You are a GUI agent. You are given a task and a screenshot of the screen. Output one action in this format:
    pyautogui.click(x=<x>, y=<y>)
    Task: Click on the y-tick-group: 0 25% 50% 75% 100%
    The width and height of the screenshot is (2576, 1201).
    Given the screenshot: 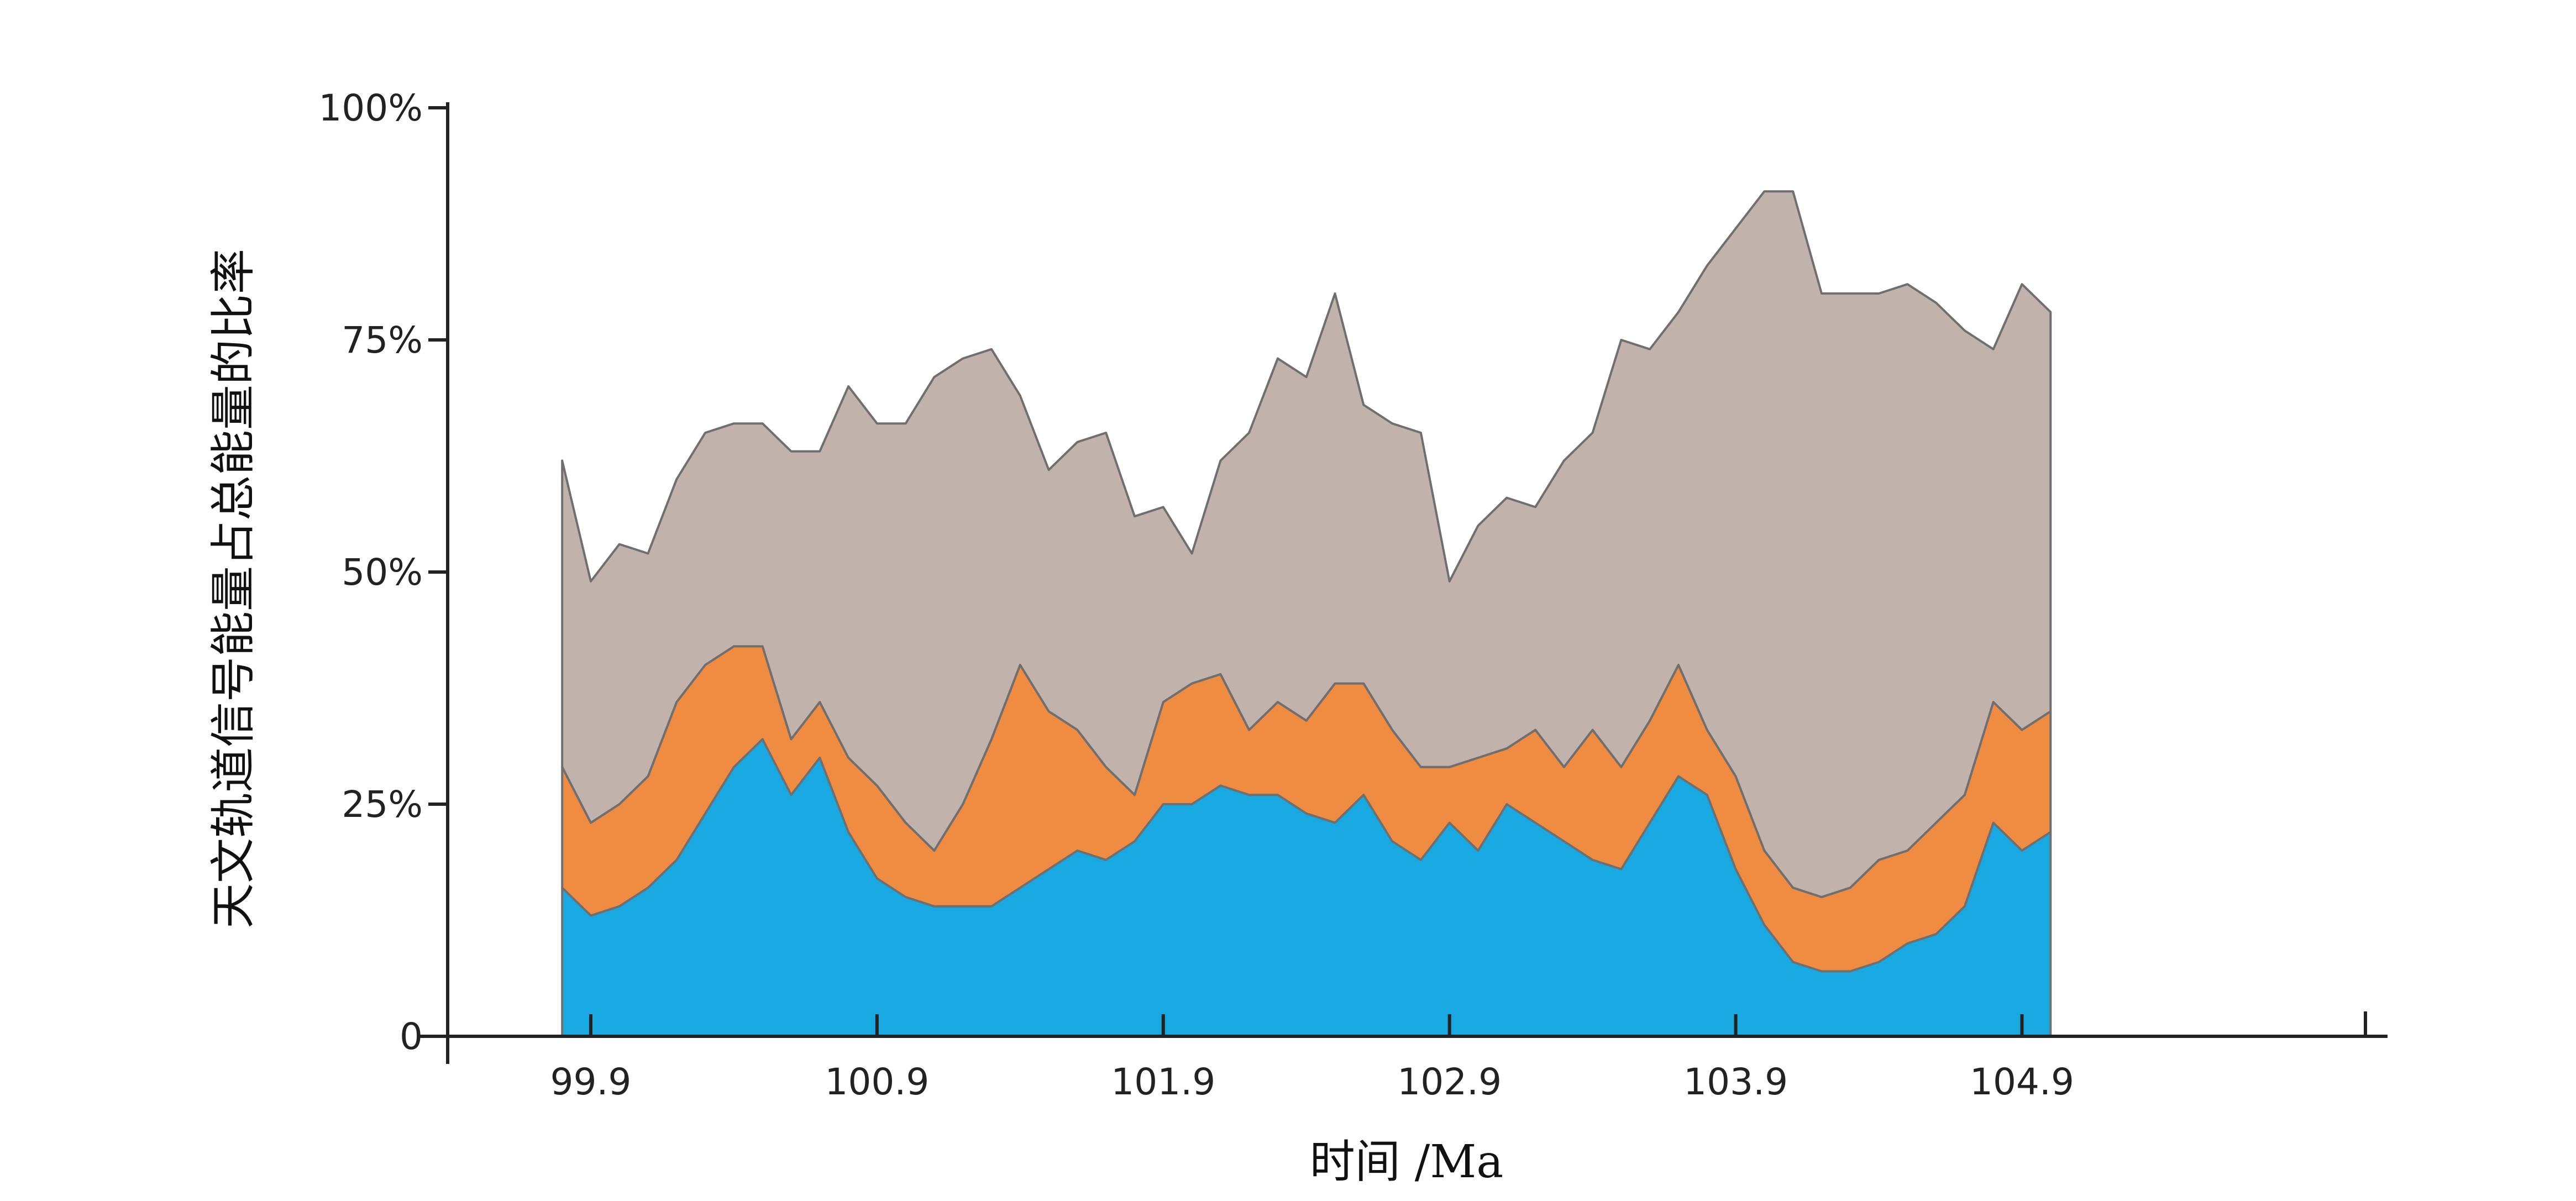 What is the action you would take?
    pyautogui.click(x=383, y=572)
    